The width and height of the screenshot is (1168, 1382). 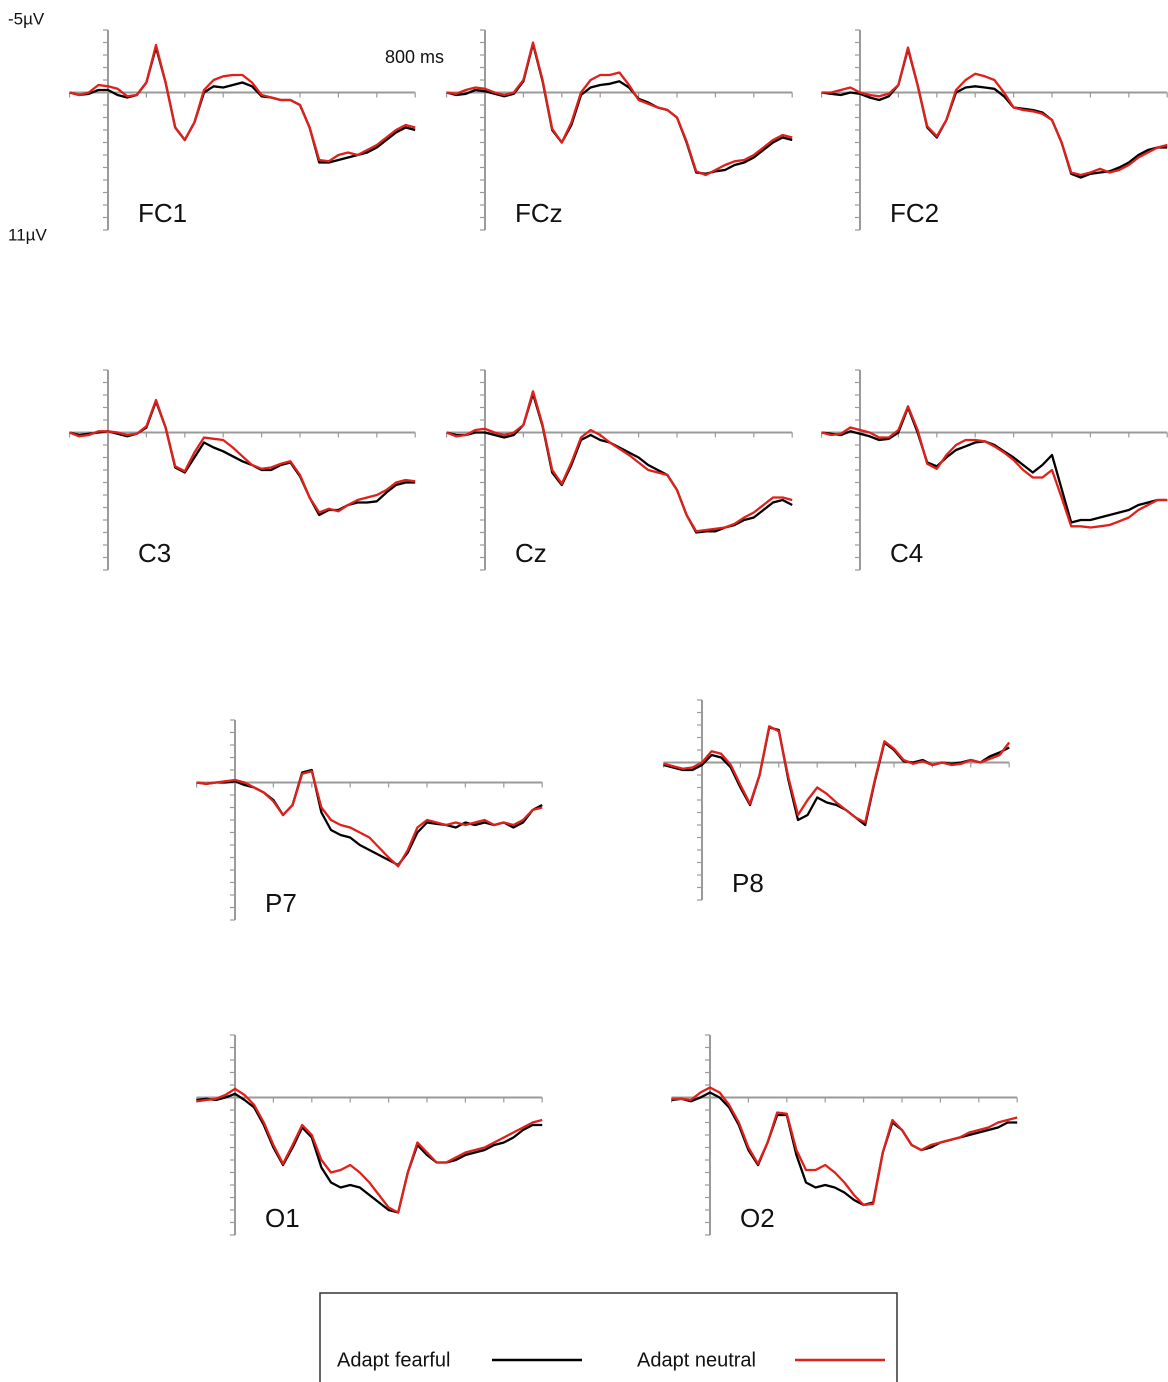 What do you see at coordinates (162, 213) in the screenshot?
I see `channel-label: FC1` at bounding box center [162, 213].